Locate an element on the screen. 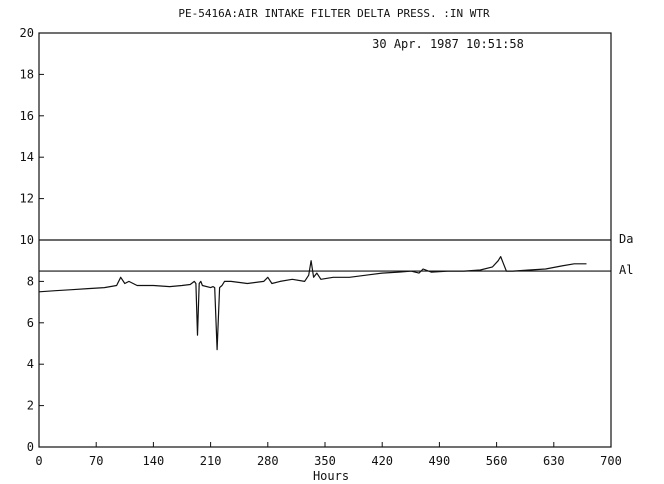 The image size is (664, 484). chart-timestamp: 30 Apr. 1987 10:51:58 is located at coordinates (448, 44).